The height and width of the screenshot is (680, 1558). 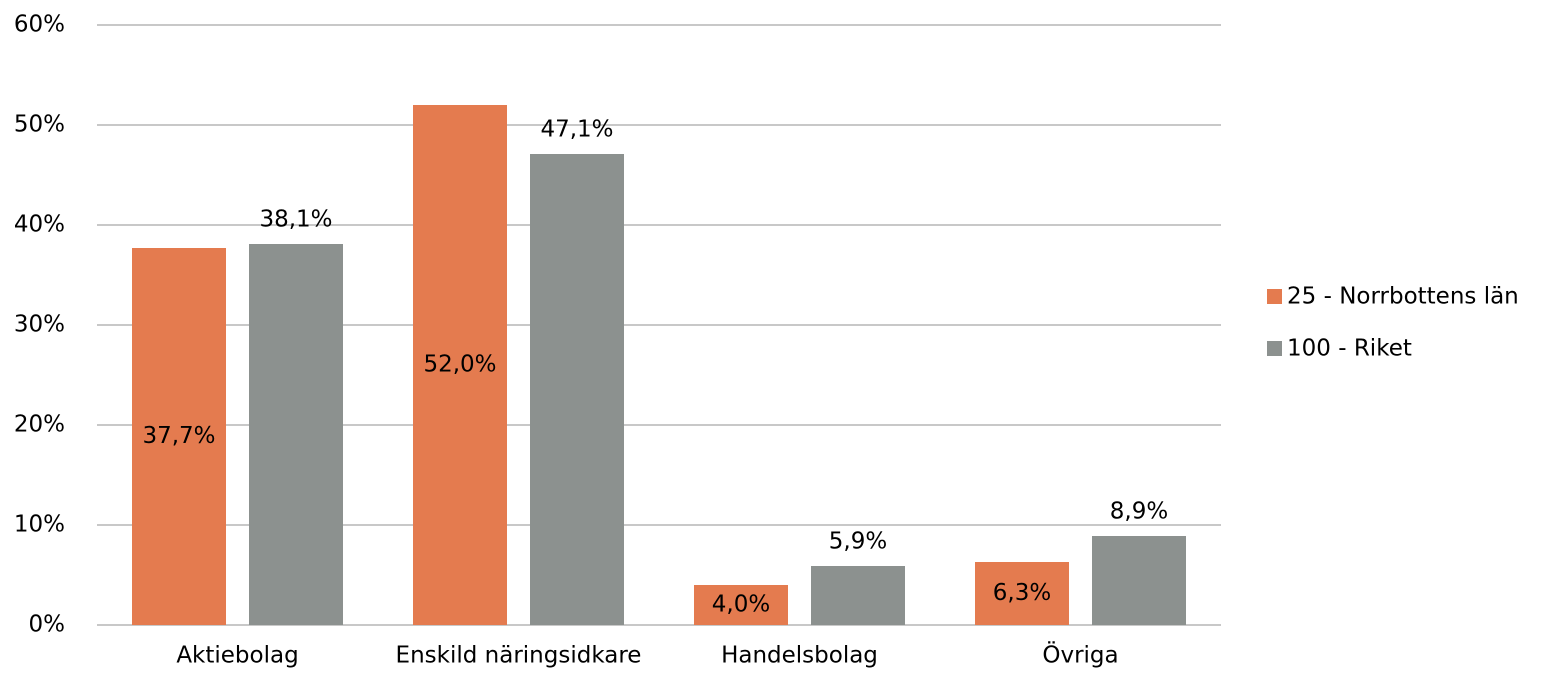 What do you see at coordinates (39, 425) in the screenshot?
I see `y-tick-label: 20%` at bounding box center [39, 425].